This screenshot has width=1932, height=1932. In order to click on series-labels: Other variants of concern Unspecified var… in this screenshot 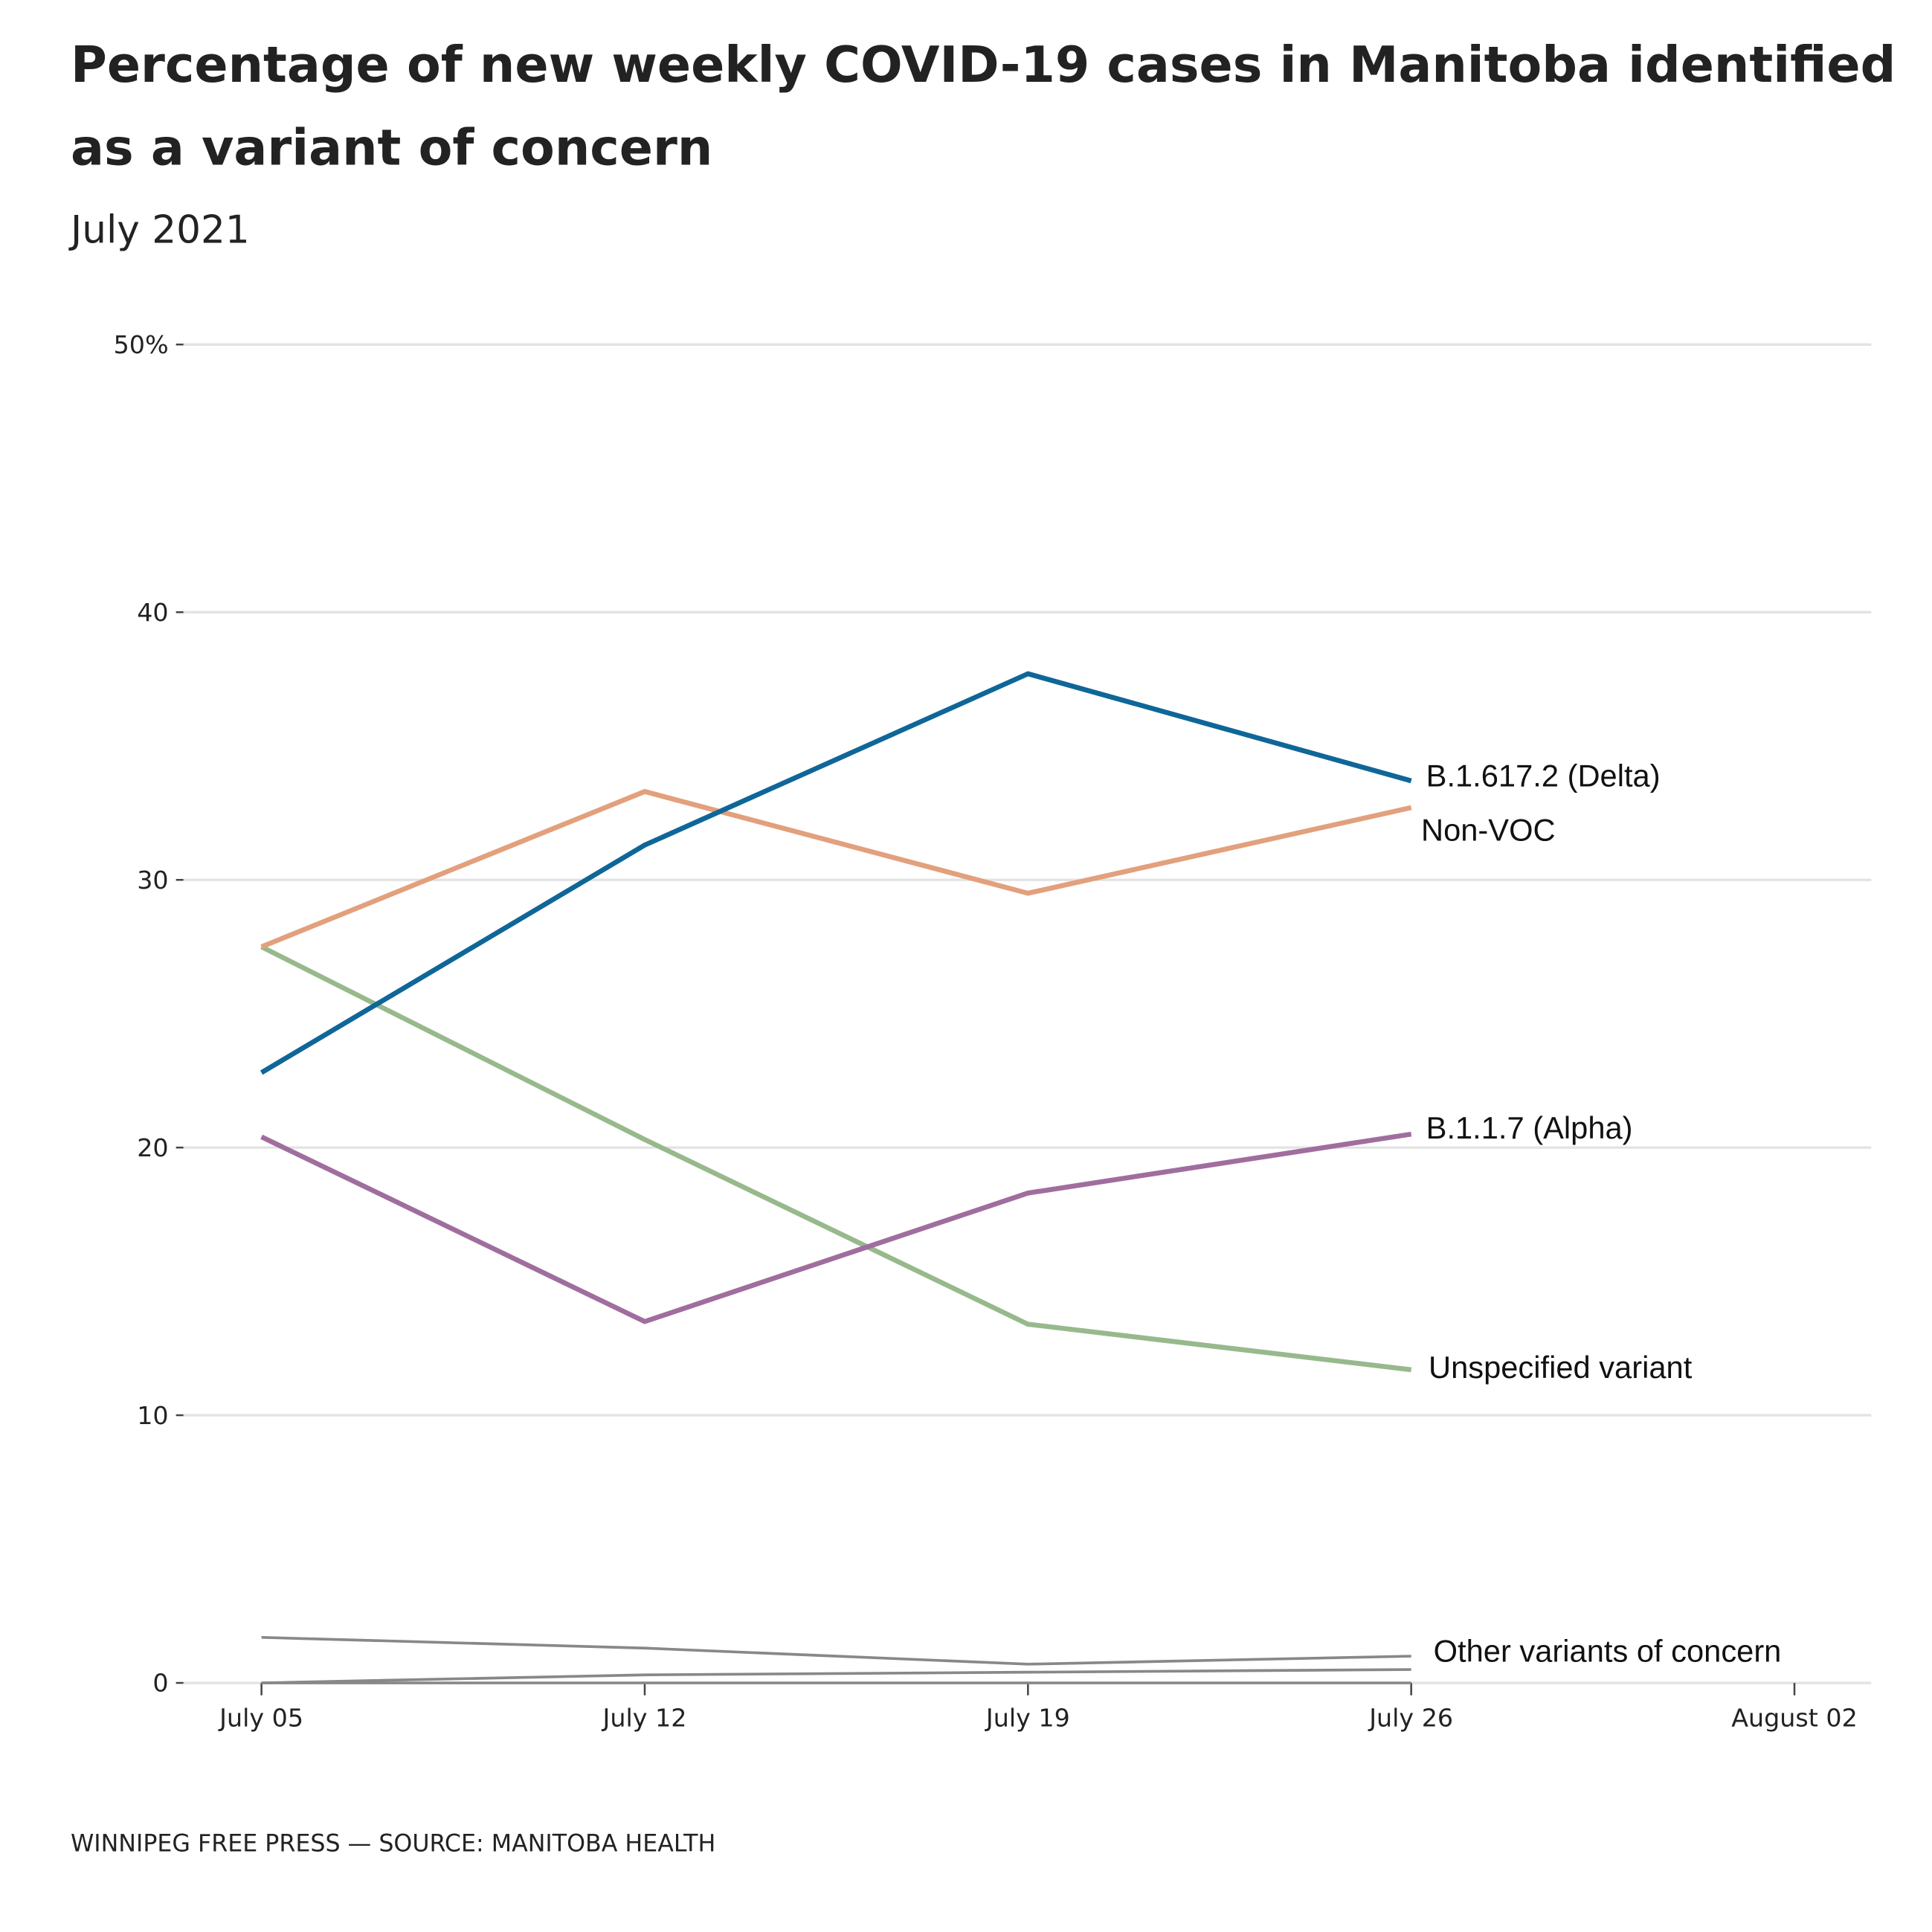, I will do `click(1601, 1214)`.